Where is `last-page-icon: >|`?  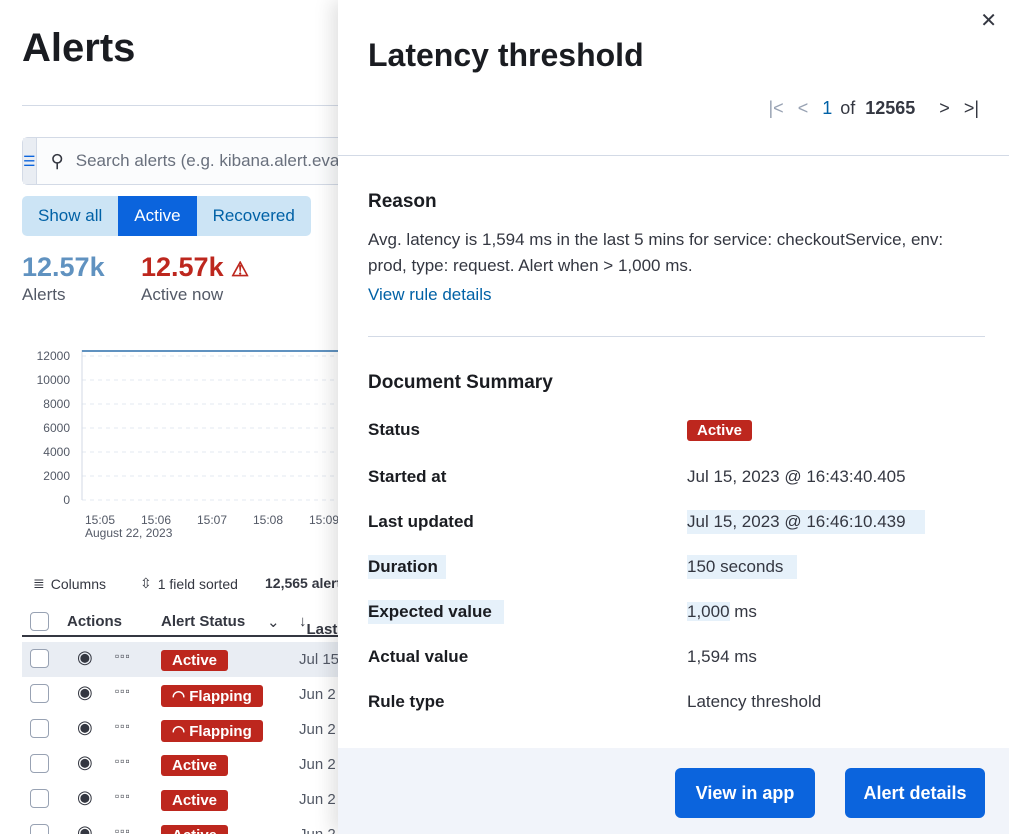 last-page-icon: >| is located at coordinates (971, 108).